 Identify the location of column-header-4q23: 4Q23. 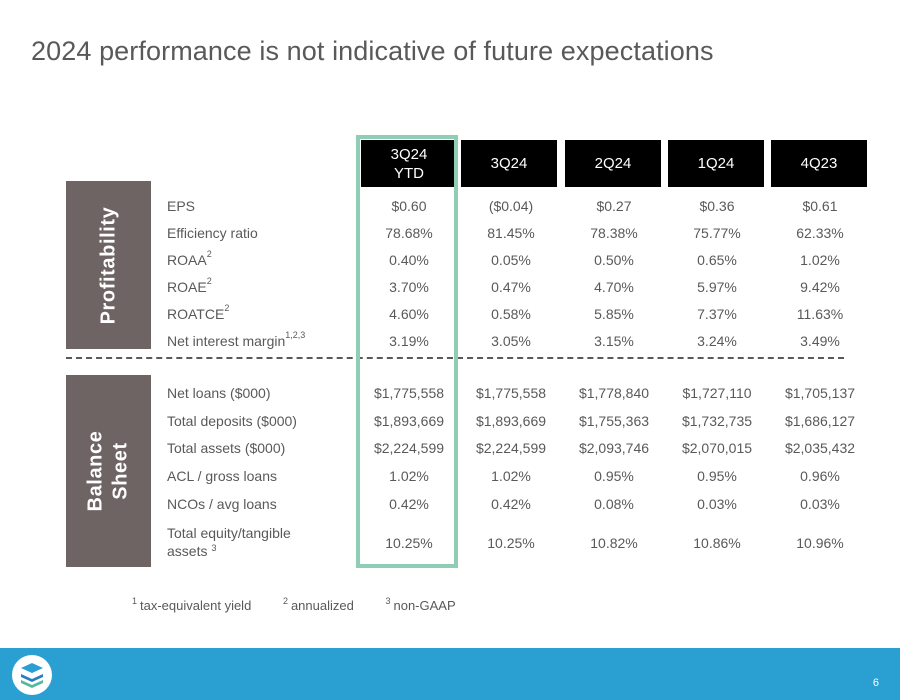
(819, 163).